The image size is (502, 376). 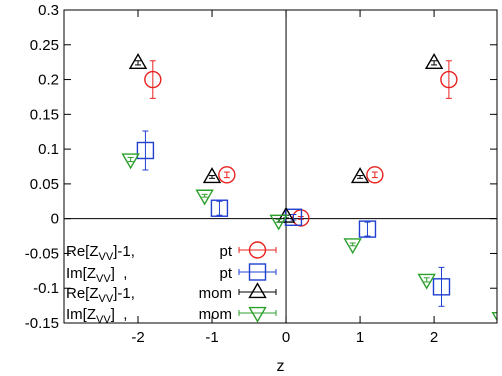 I want to click on legend-marker-square, so click(x=257, y=272).